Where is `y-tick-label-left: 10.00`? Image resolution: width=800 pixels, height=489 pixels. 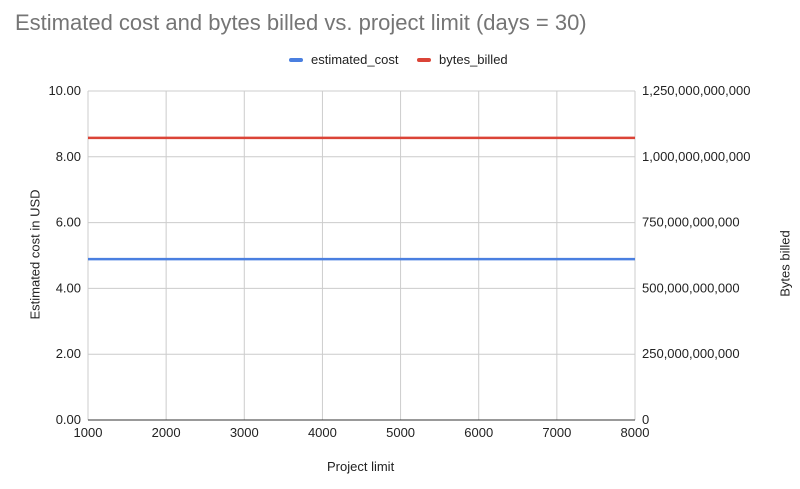 y-tick-label-left: 10.00 is located at coordinates (64, 90).